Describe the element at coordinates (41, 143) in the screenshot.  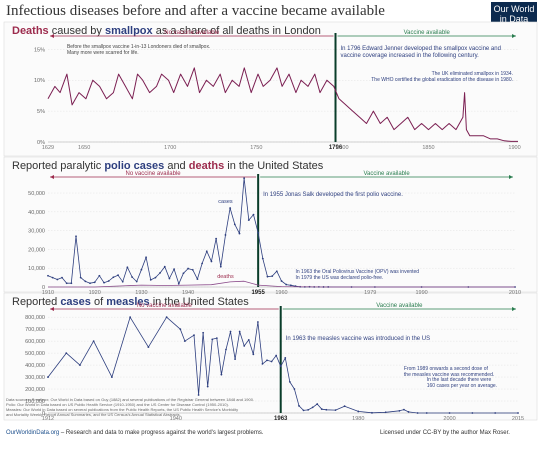
I see `smallpox-y-tick-label: 0%` at that location.